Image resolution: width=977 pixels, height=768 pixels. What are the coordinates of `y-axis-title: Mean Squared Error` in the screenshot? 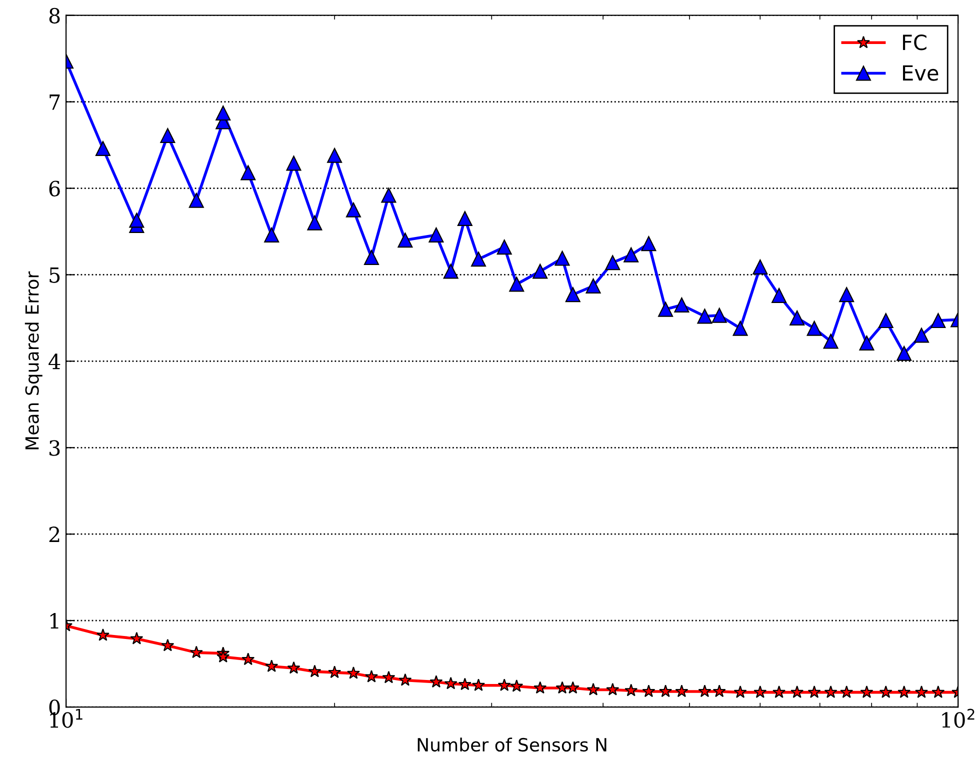 It's located at (33, 360).